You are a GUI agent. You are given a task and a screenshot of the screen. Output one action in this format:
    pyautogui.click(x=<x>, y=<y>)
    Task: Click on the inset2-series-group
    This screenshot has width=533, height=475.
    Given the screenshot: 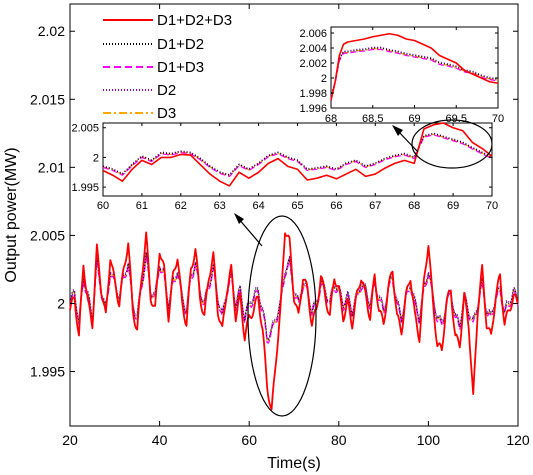 What is the action you would take?
    pyautogui.click(x=414, y=66)
    